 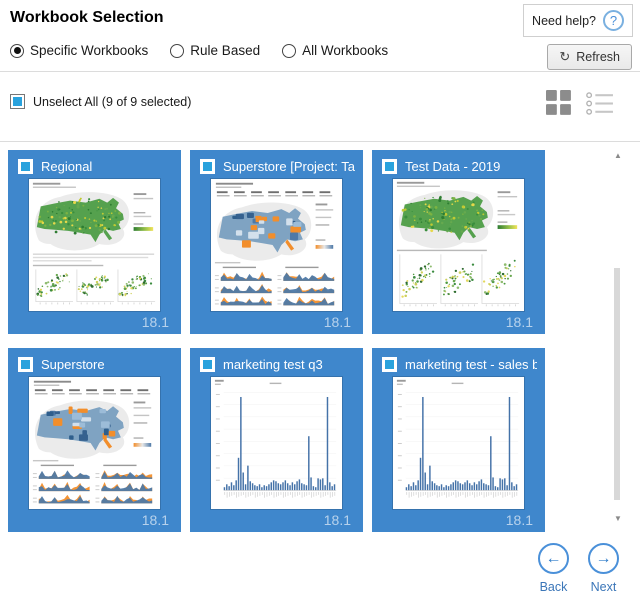 I want to click on workbook-card: Test Data - 2019 18.1, so click(x=458, y=242).